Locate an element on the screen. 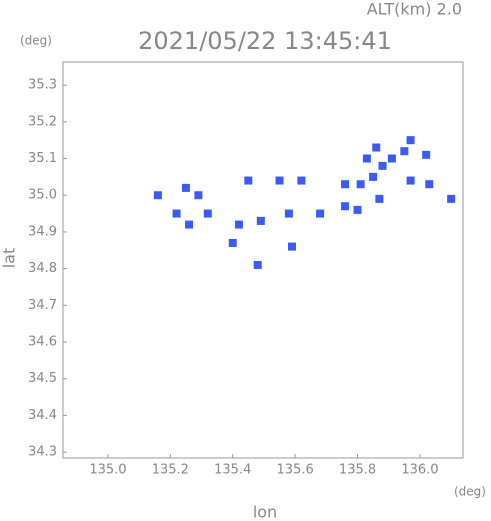 The image size is (491, 521). y-unit: (deg) is located at coordinates (36, 41).